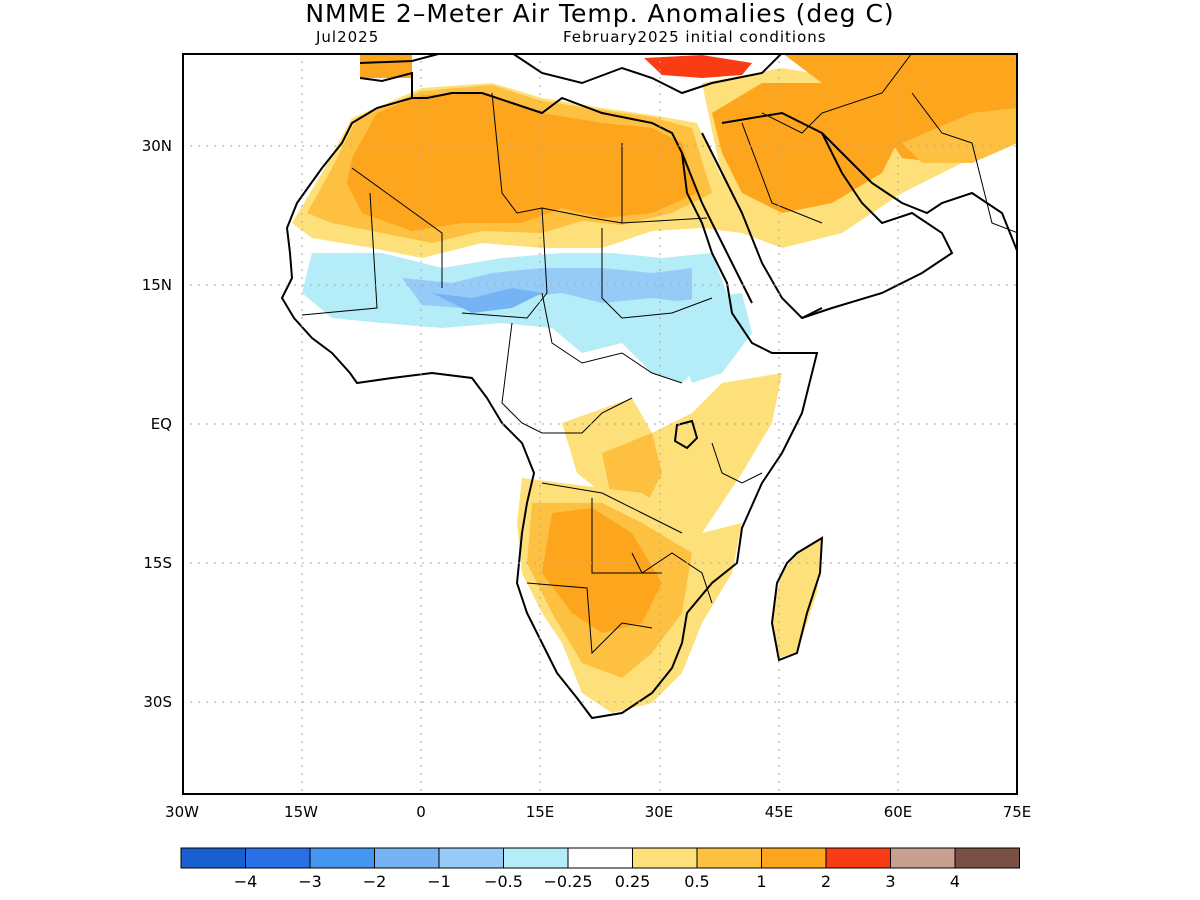 Image resolution: width=1200 pixels, height=900 pixels. Describe the element at coordinates (1017, 812) in the screenshot. I see `lon-label: 75E` at that location.